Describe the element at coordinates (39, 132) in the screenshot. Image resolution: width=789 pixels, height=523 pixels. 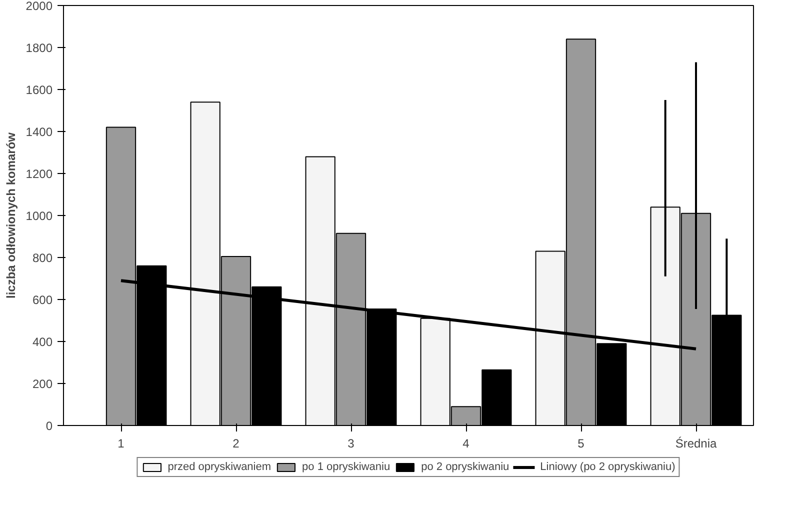
I see `y-tick-label: 1400` at that location.